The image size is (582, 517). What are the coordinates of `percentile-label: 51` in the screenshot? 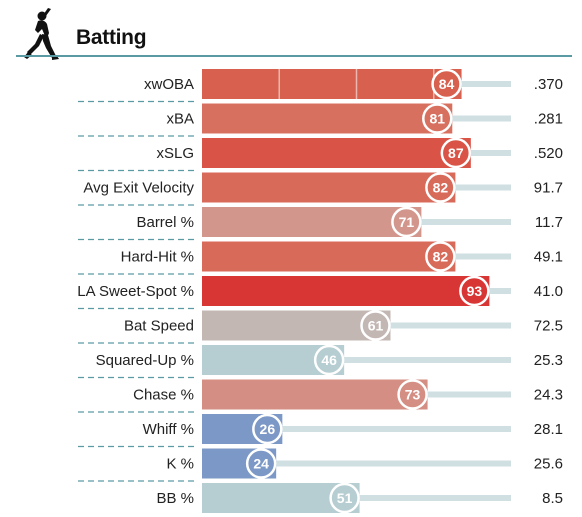 It's located at (345, 498).